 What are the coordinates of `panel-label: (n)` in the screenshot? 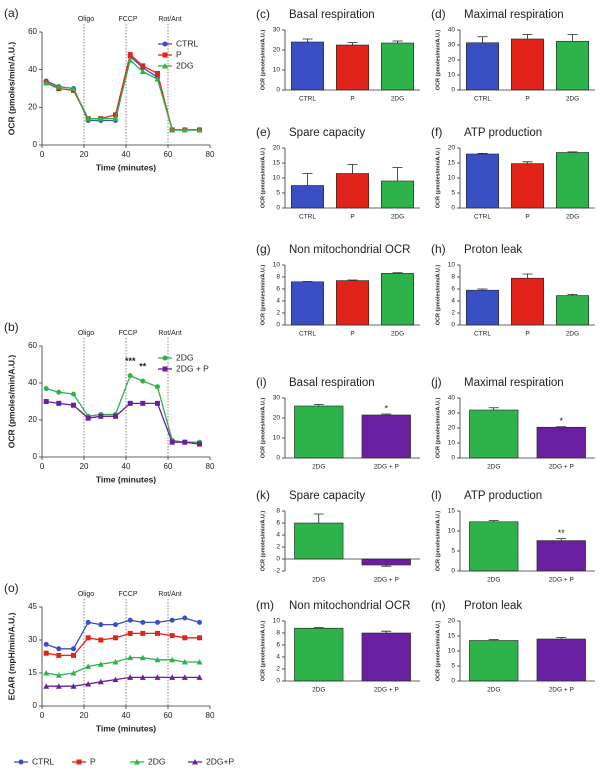 It's located at (438, 605).